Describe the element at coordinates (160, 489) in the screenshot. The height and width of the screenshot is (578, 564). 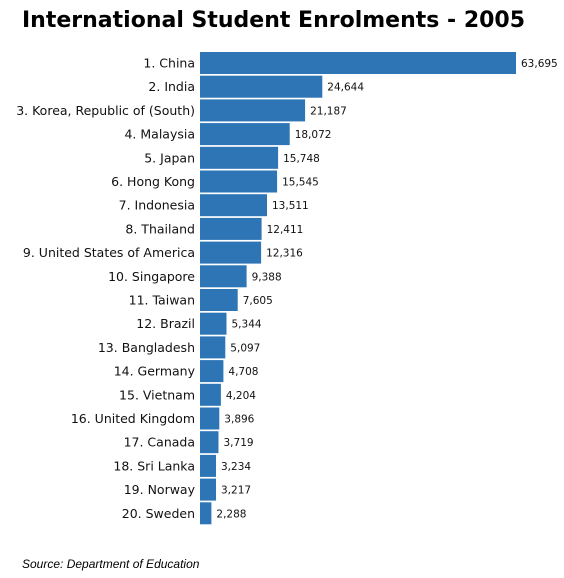
I see `category-label: 19. Norway` at that location.